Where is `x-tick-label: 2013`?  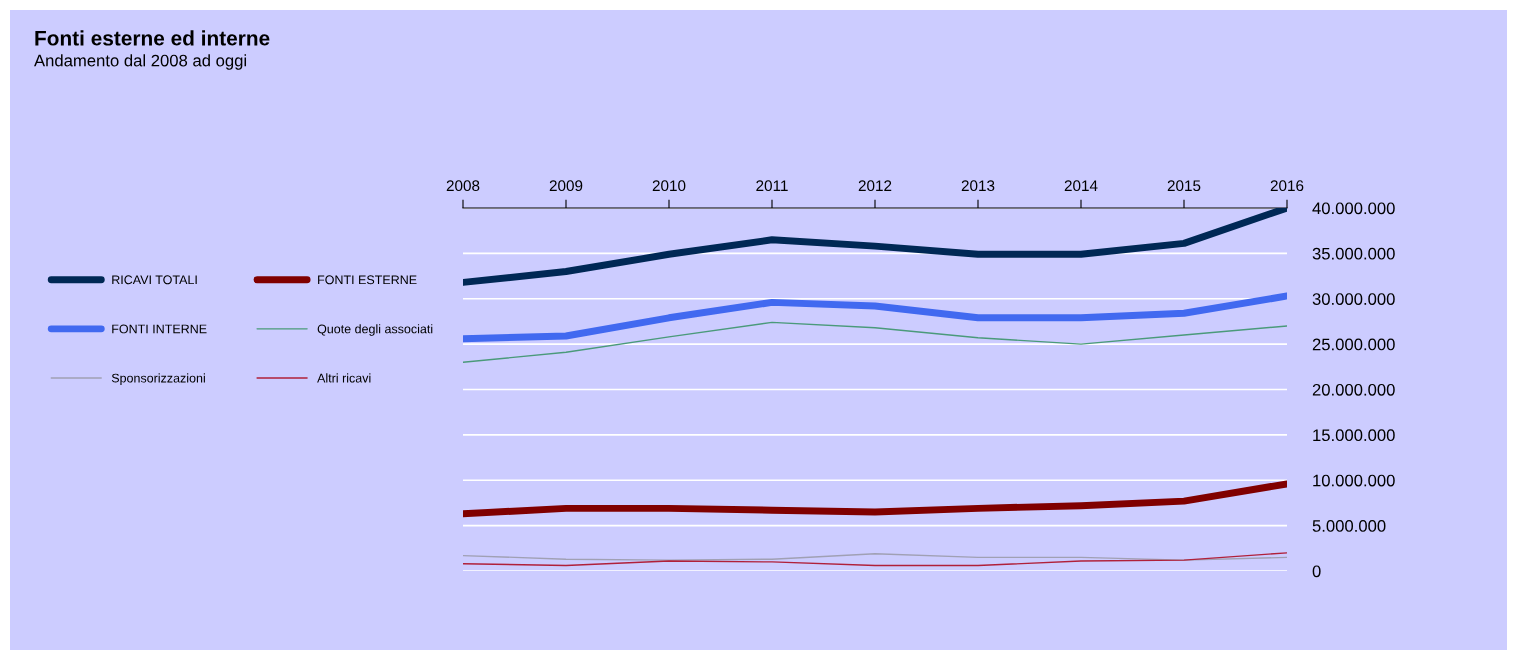
x-tick-label: 2013 is located at coordinates (978, 186).